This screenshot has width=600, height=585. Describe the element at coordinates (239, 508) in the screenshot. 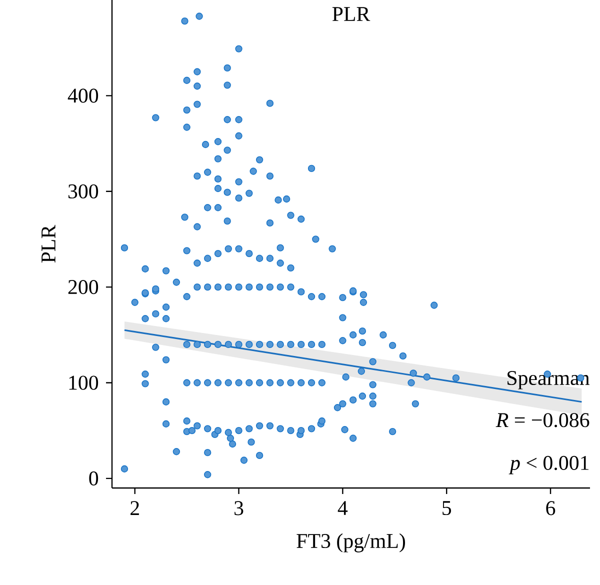

I see `x-tick-label: 3` at that location.